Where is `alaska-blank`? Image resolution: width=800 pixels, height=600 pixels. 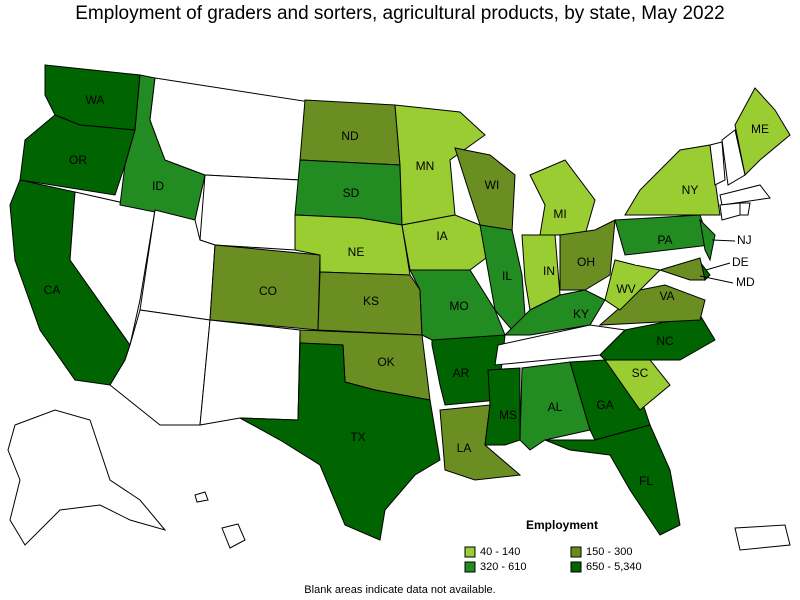 alaska-blank is located at coordinates (87, 477).